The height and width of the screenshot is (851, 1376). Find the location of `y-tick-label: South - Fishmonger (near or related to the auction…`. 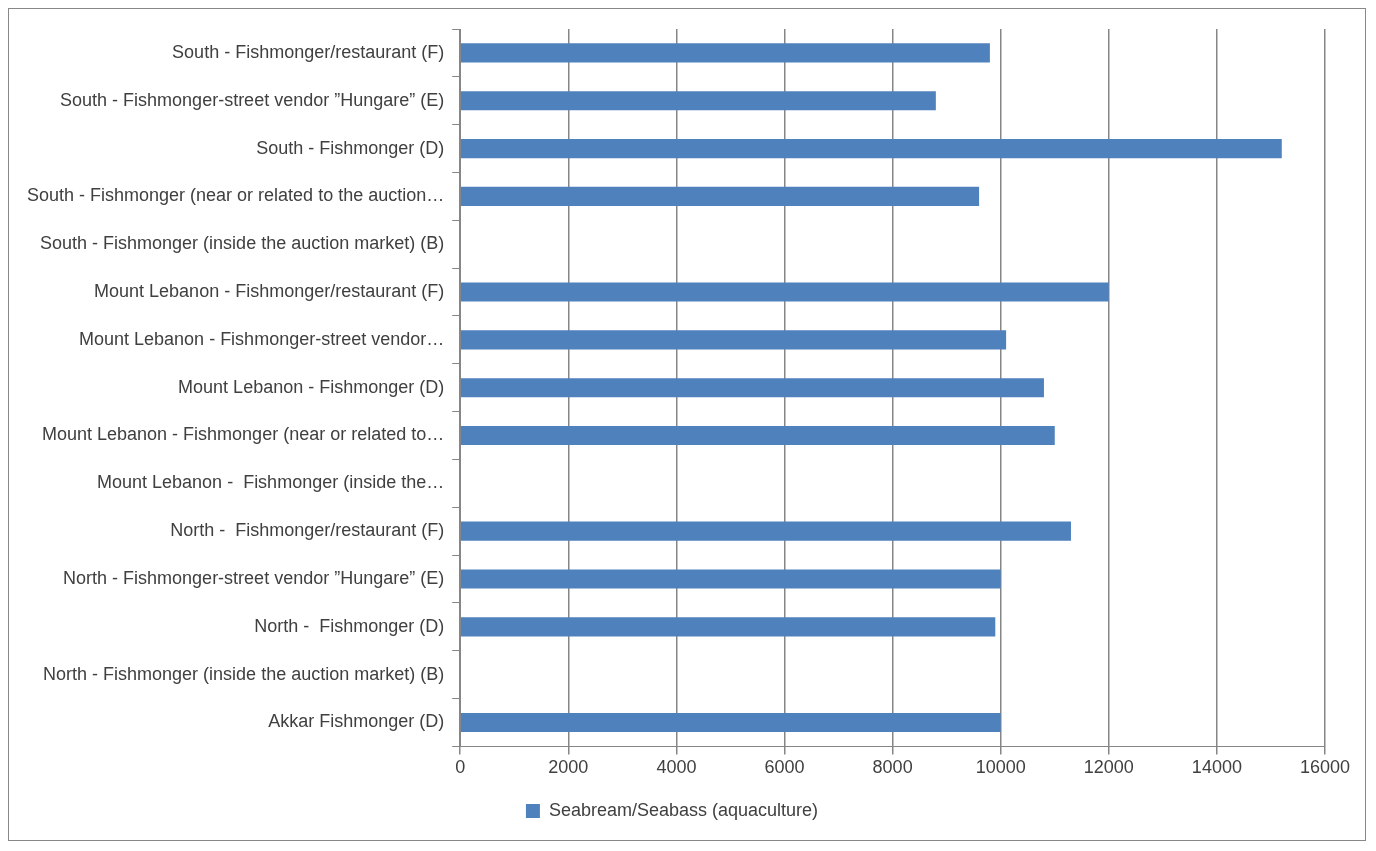

y-tick-label: South - Fishmonger (near or related to the auction… is located at coordinates (236, 195).